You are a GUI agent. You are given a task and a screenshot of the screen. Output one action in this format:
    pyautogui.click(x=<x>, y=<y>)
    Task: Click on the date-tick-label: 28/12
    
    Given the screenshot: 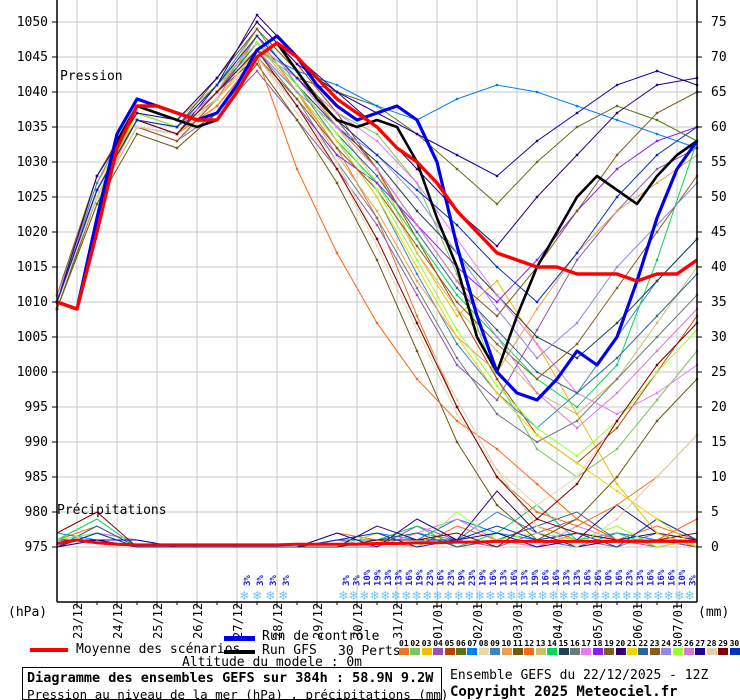 What is the action you would take?
    pyautogui.click(x=278, y=621)
    